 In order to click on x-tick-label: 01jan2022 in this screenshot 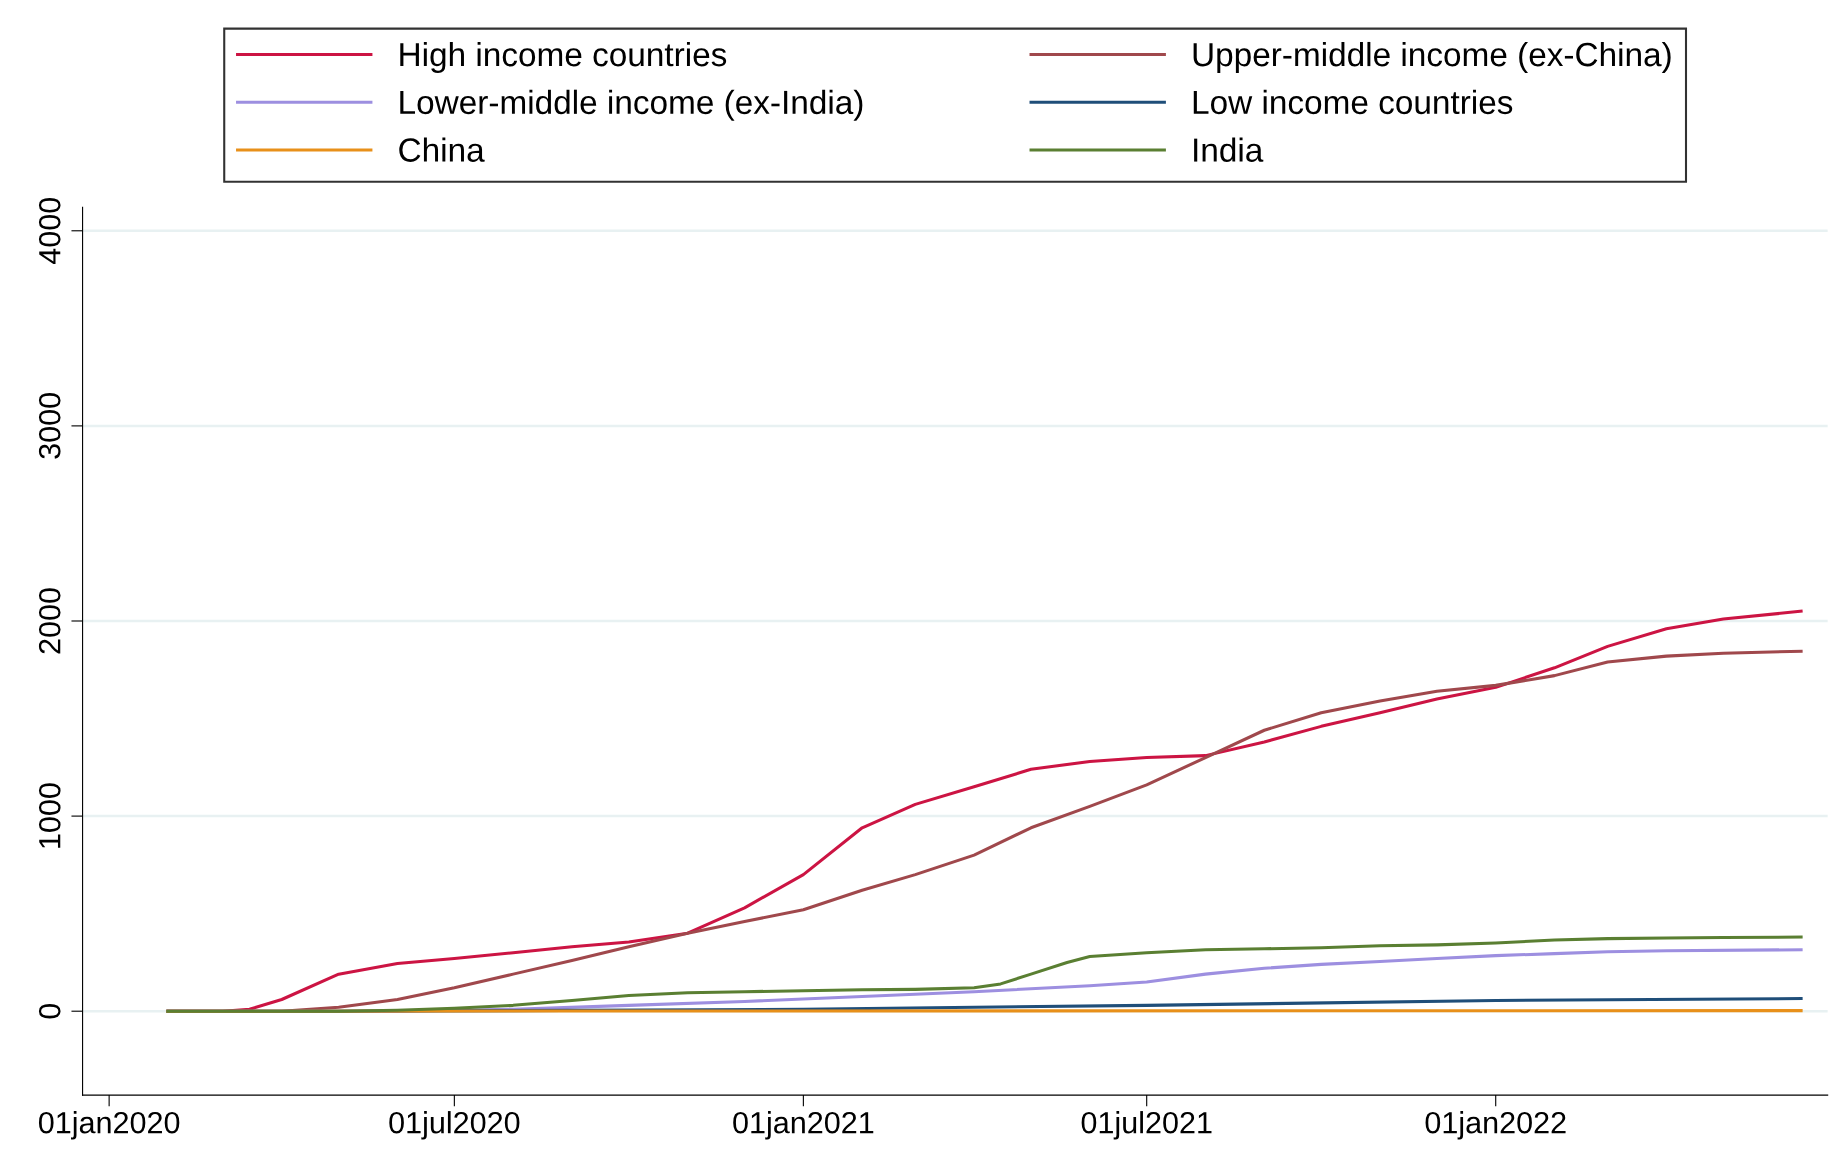, I will do `click(1495, 1125)`.